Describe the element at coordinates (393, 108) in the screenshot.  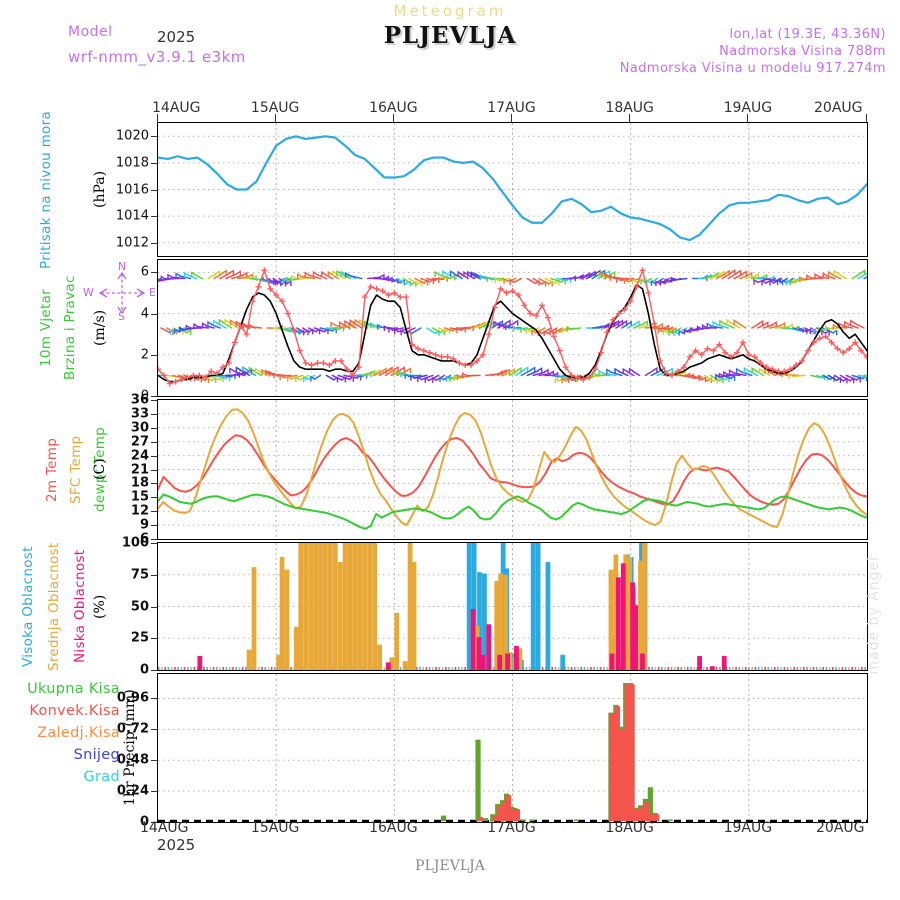
I see `xtick-top-2: 16AUG` at that location.